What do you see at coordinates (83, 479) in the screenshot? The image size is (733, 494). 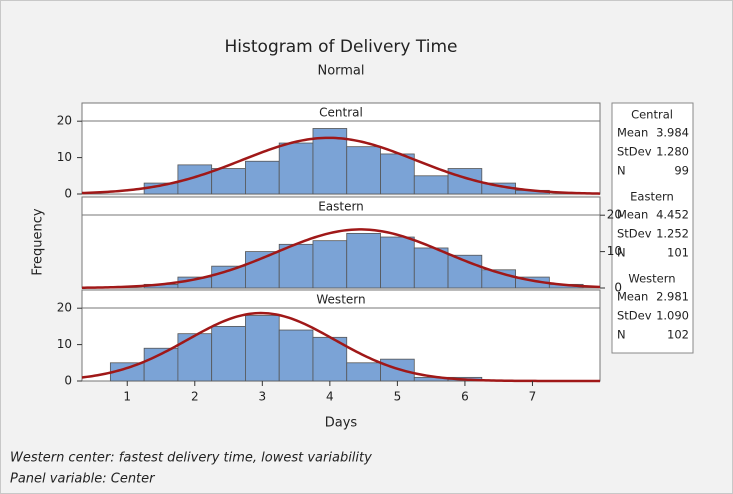 I see `footnote: Panel variable: Center` at bounding box center [83, 479].